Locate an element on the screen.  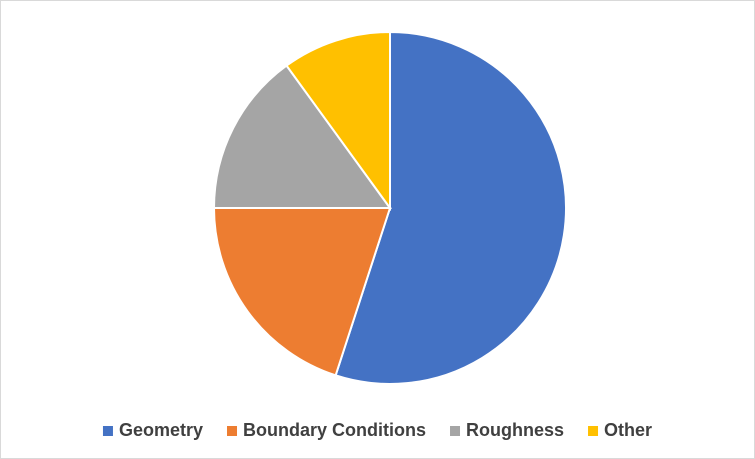
legend-label: Geometry is located at coordinates (161, 430).